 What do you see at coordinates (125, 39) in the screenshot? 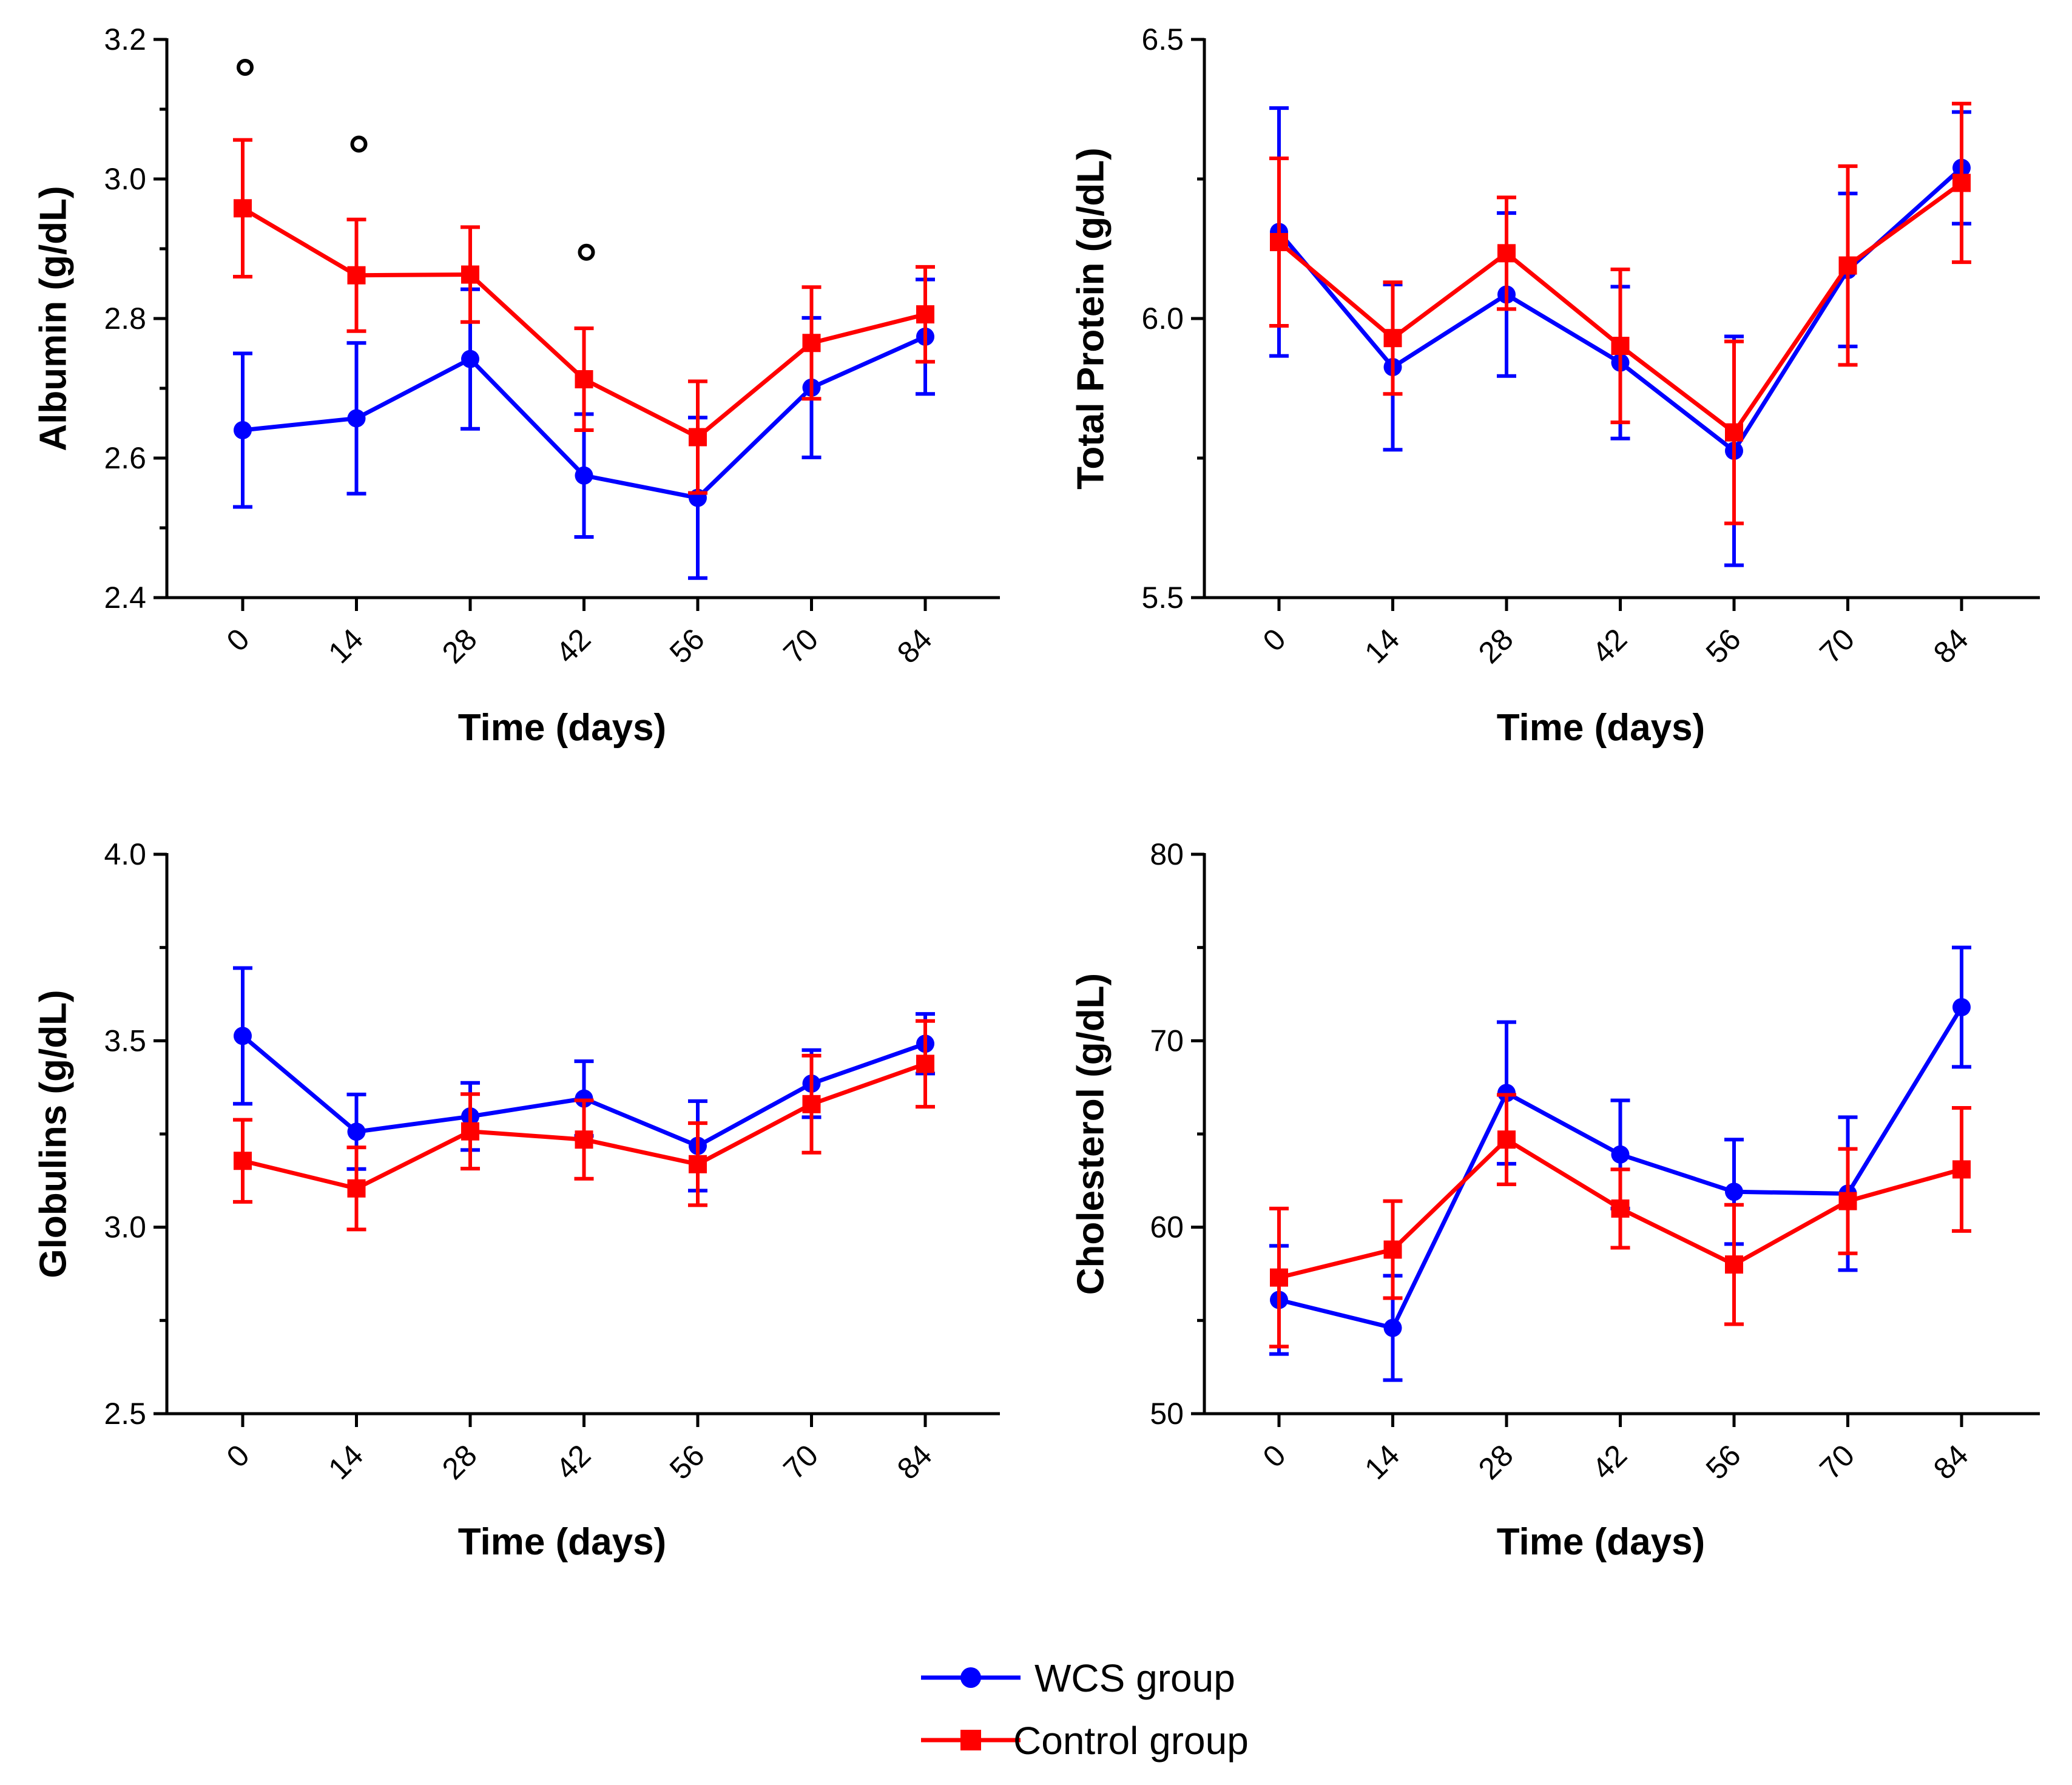
I see `y-tick-label: 3.2` at bounding box center [125, 39].